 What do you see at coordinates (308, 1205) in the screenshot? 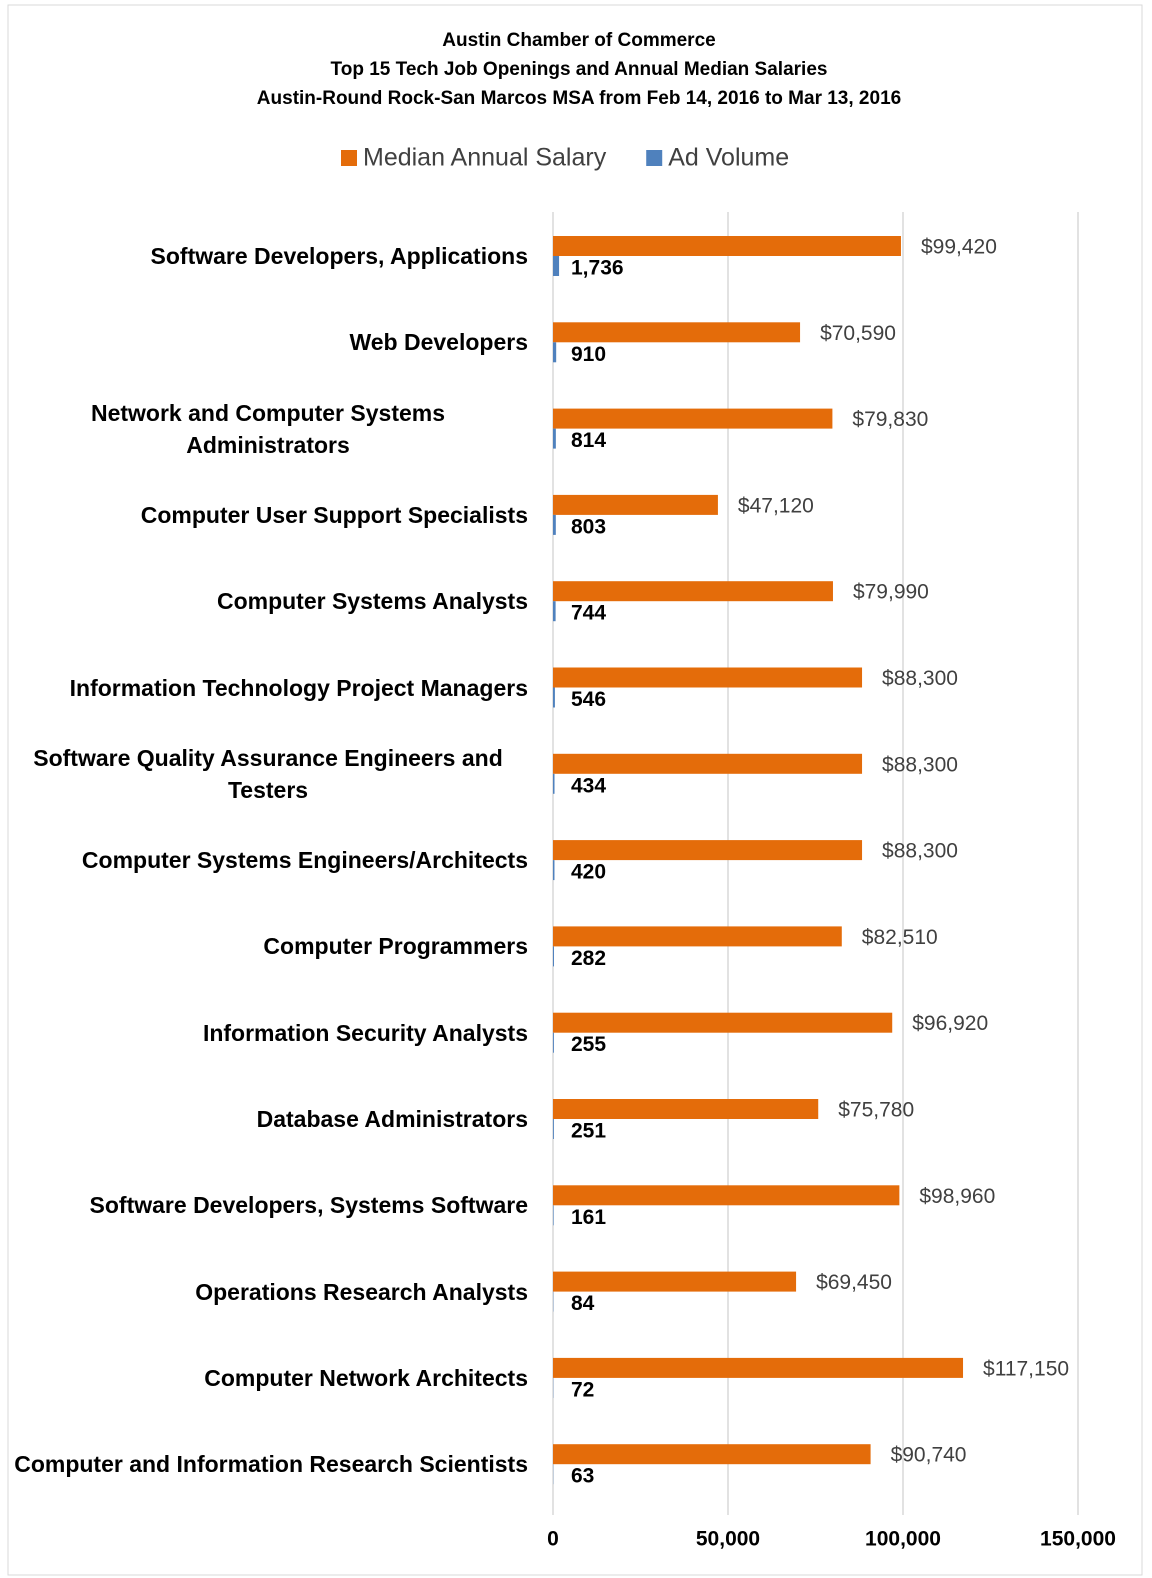
I see `category-label: Software Developers, Systems Software` at bounding box center [308, 1205].